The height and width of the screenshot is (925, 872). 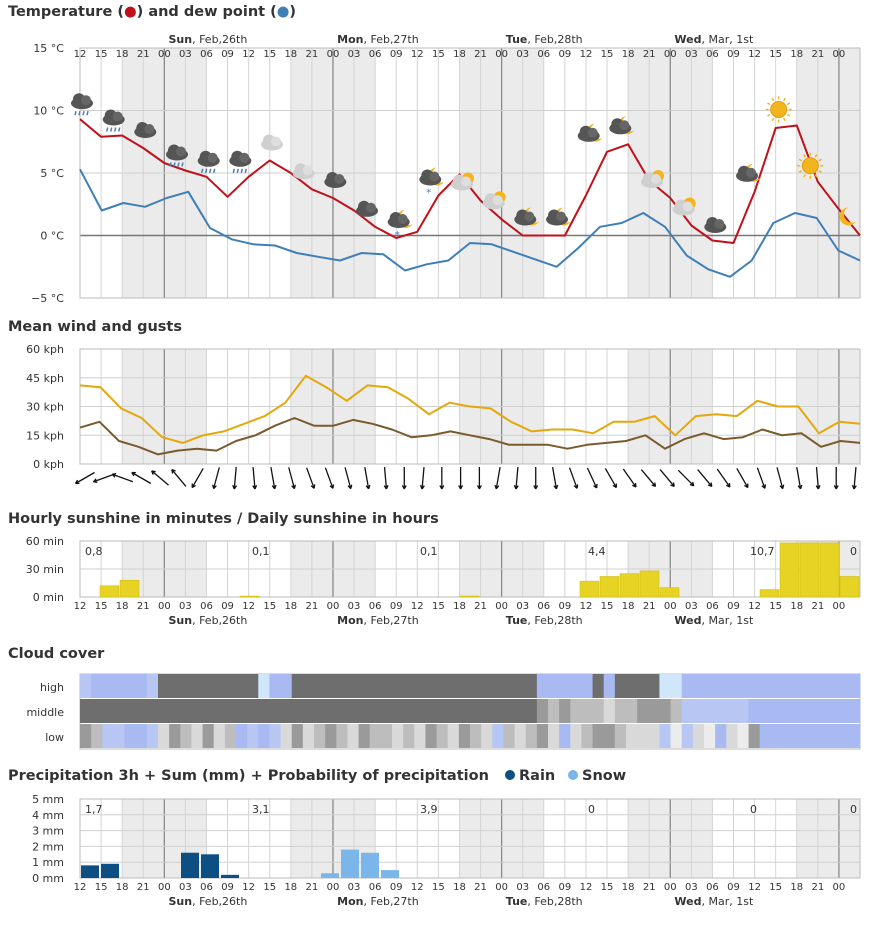 What do you see at coordinates (775, 887) in the screenshot?
I see `hour-label-precip: 15` at bounding box center [775, 887].